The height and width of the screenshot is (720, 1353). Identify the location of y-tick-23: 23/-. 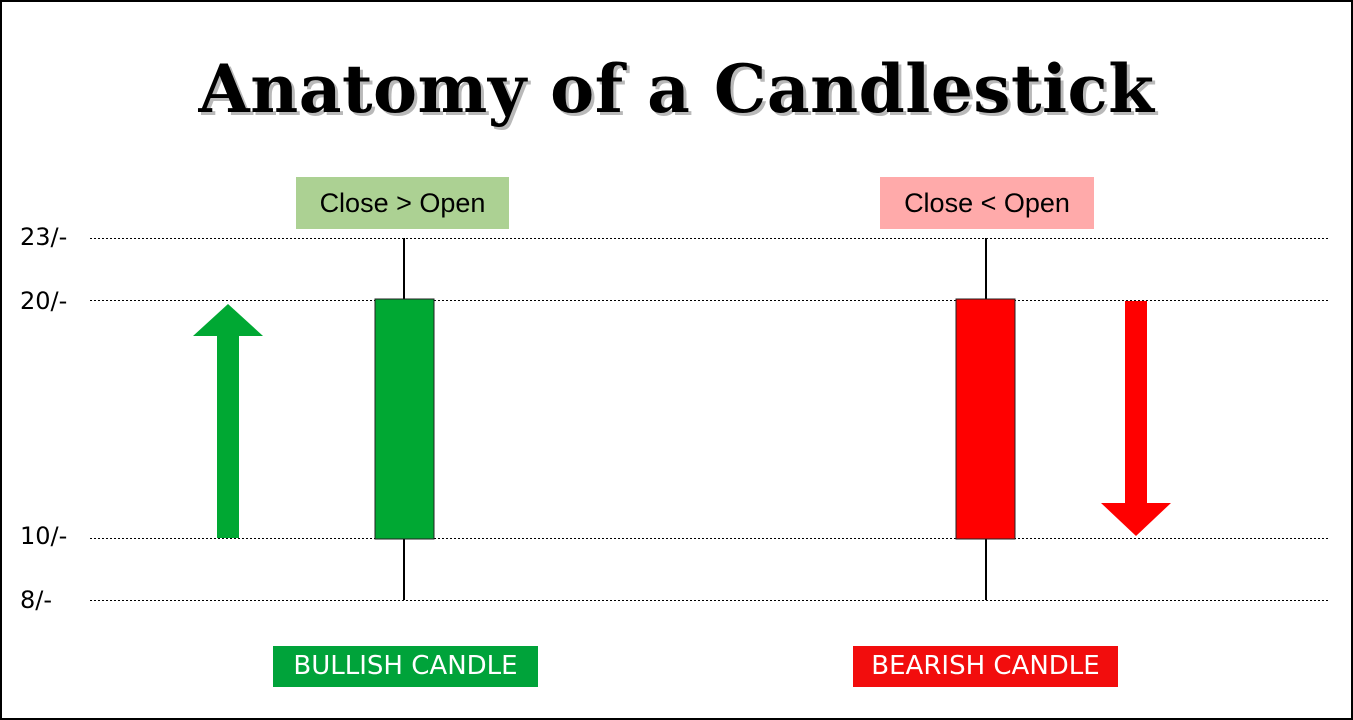
(44, 237).